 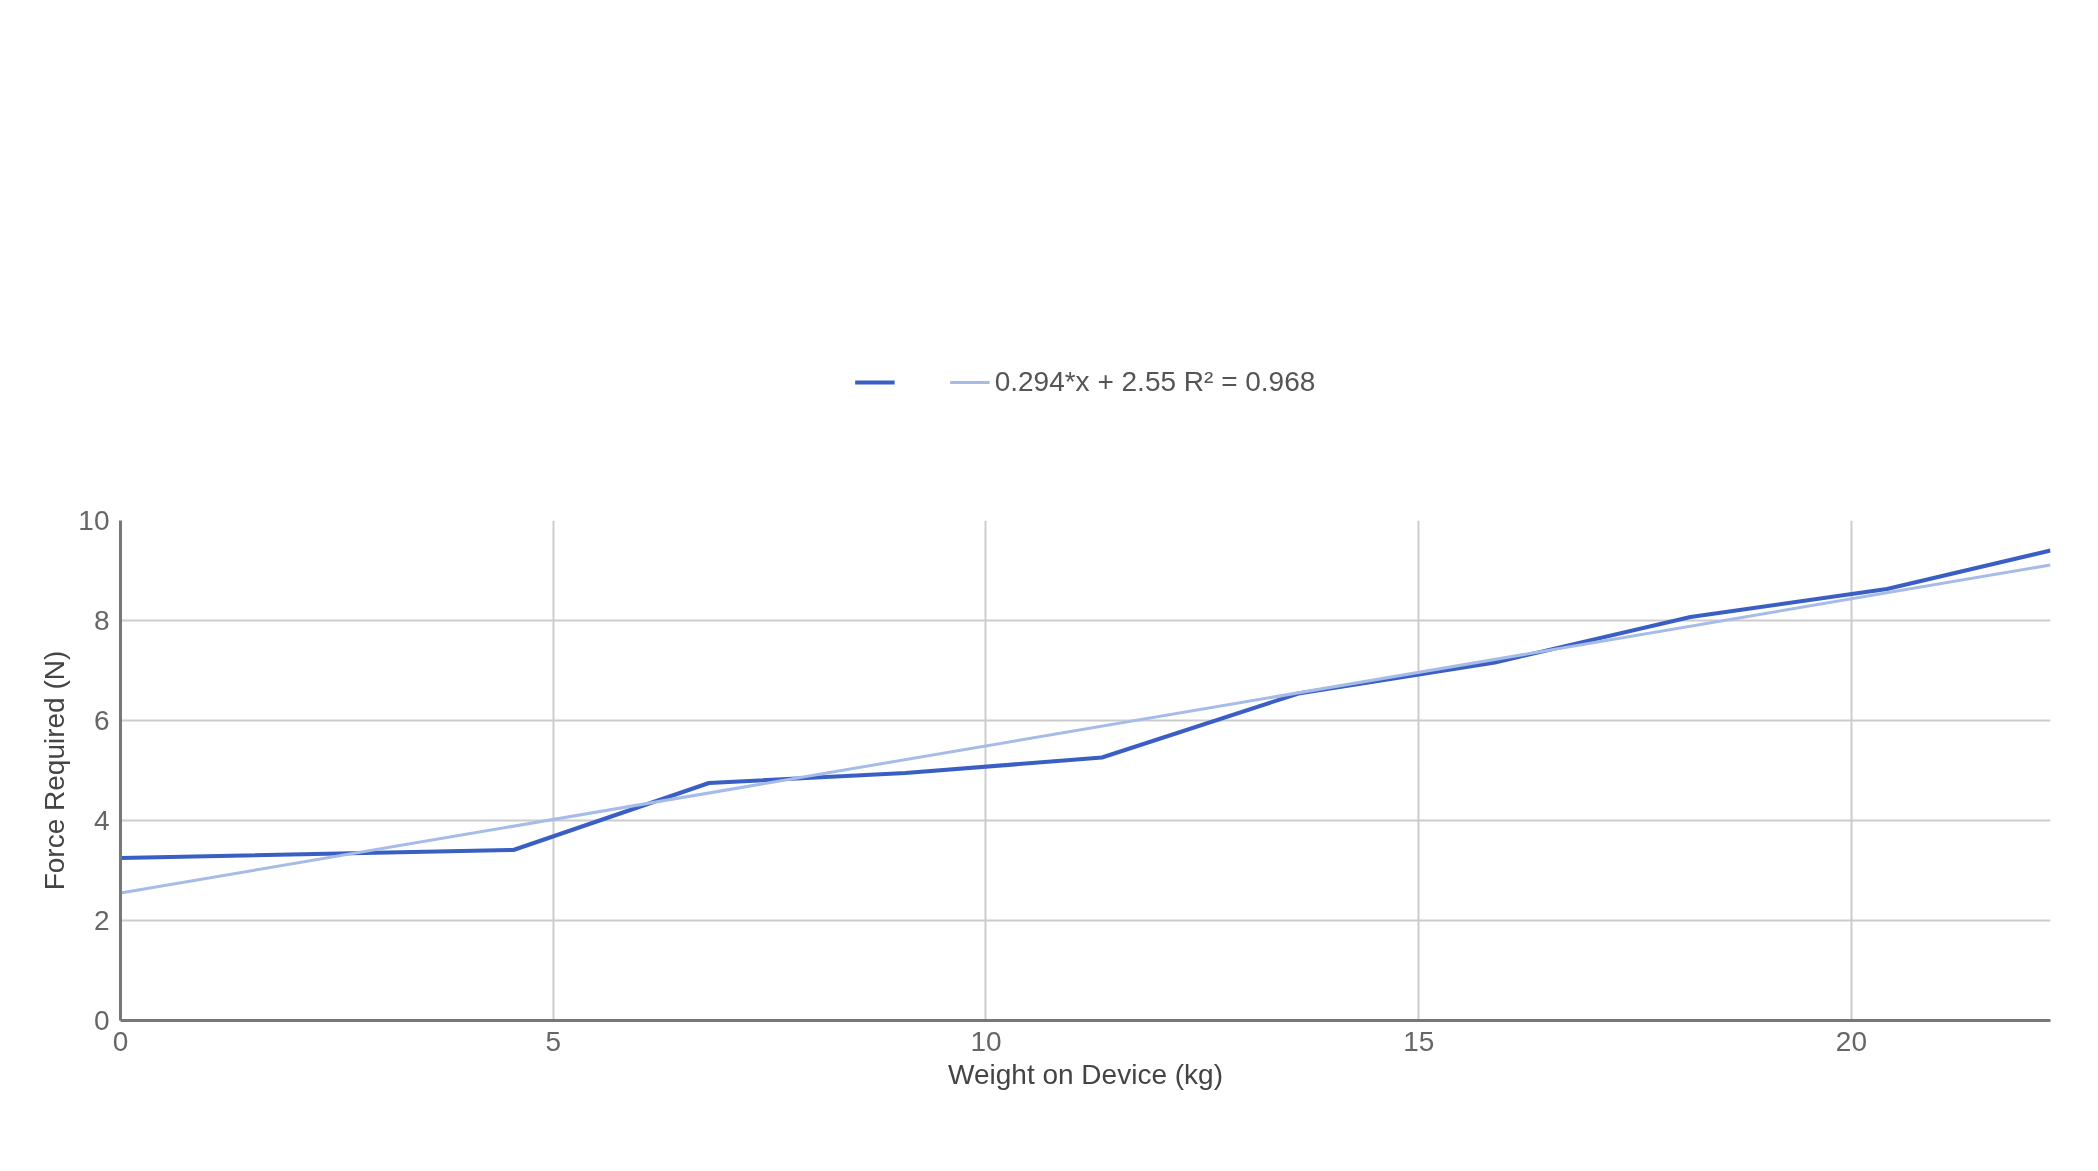 I want to click on y-tick-label: 4, so click(x=101, y=820).